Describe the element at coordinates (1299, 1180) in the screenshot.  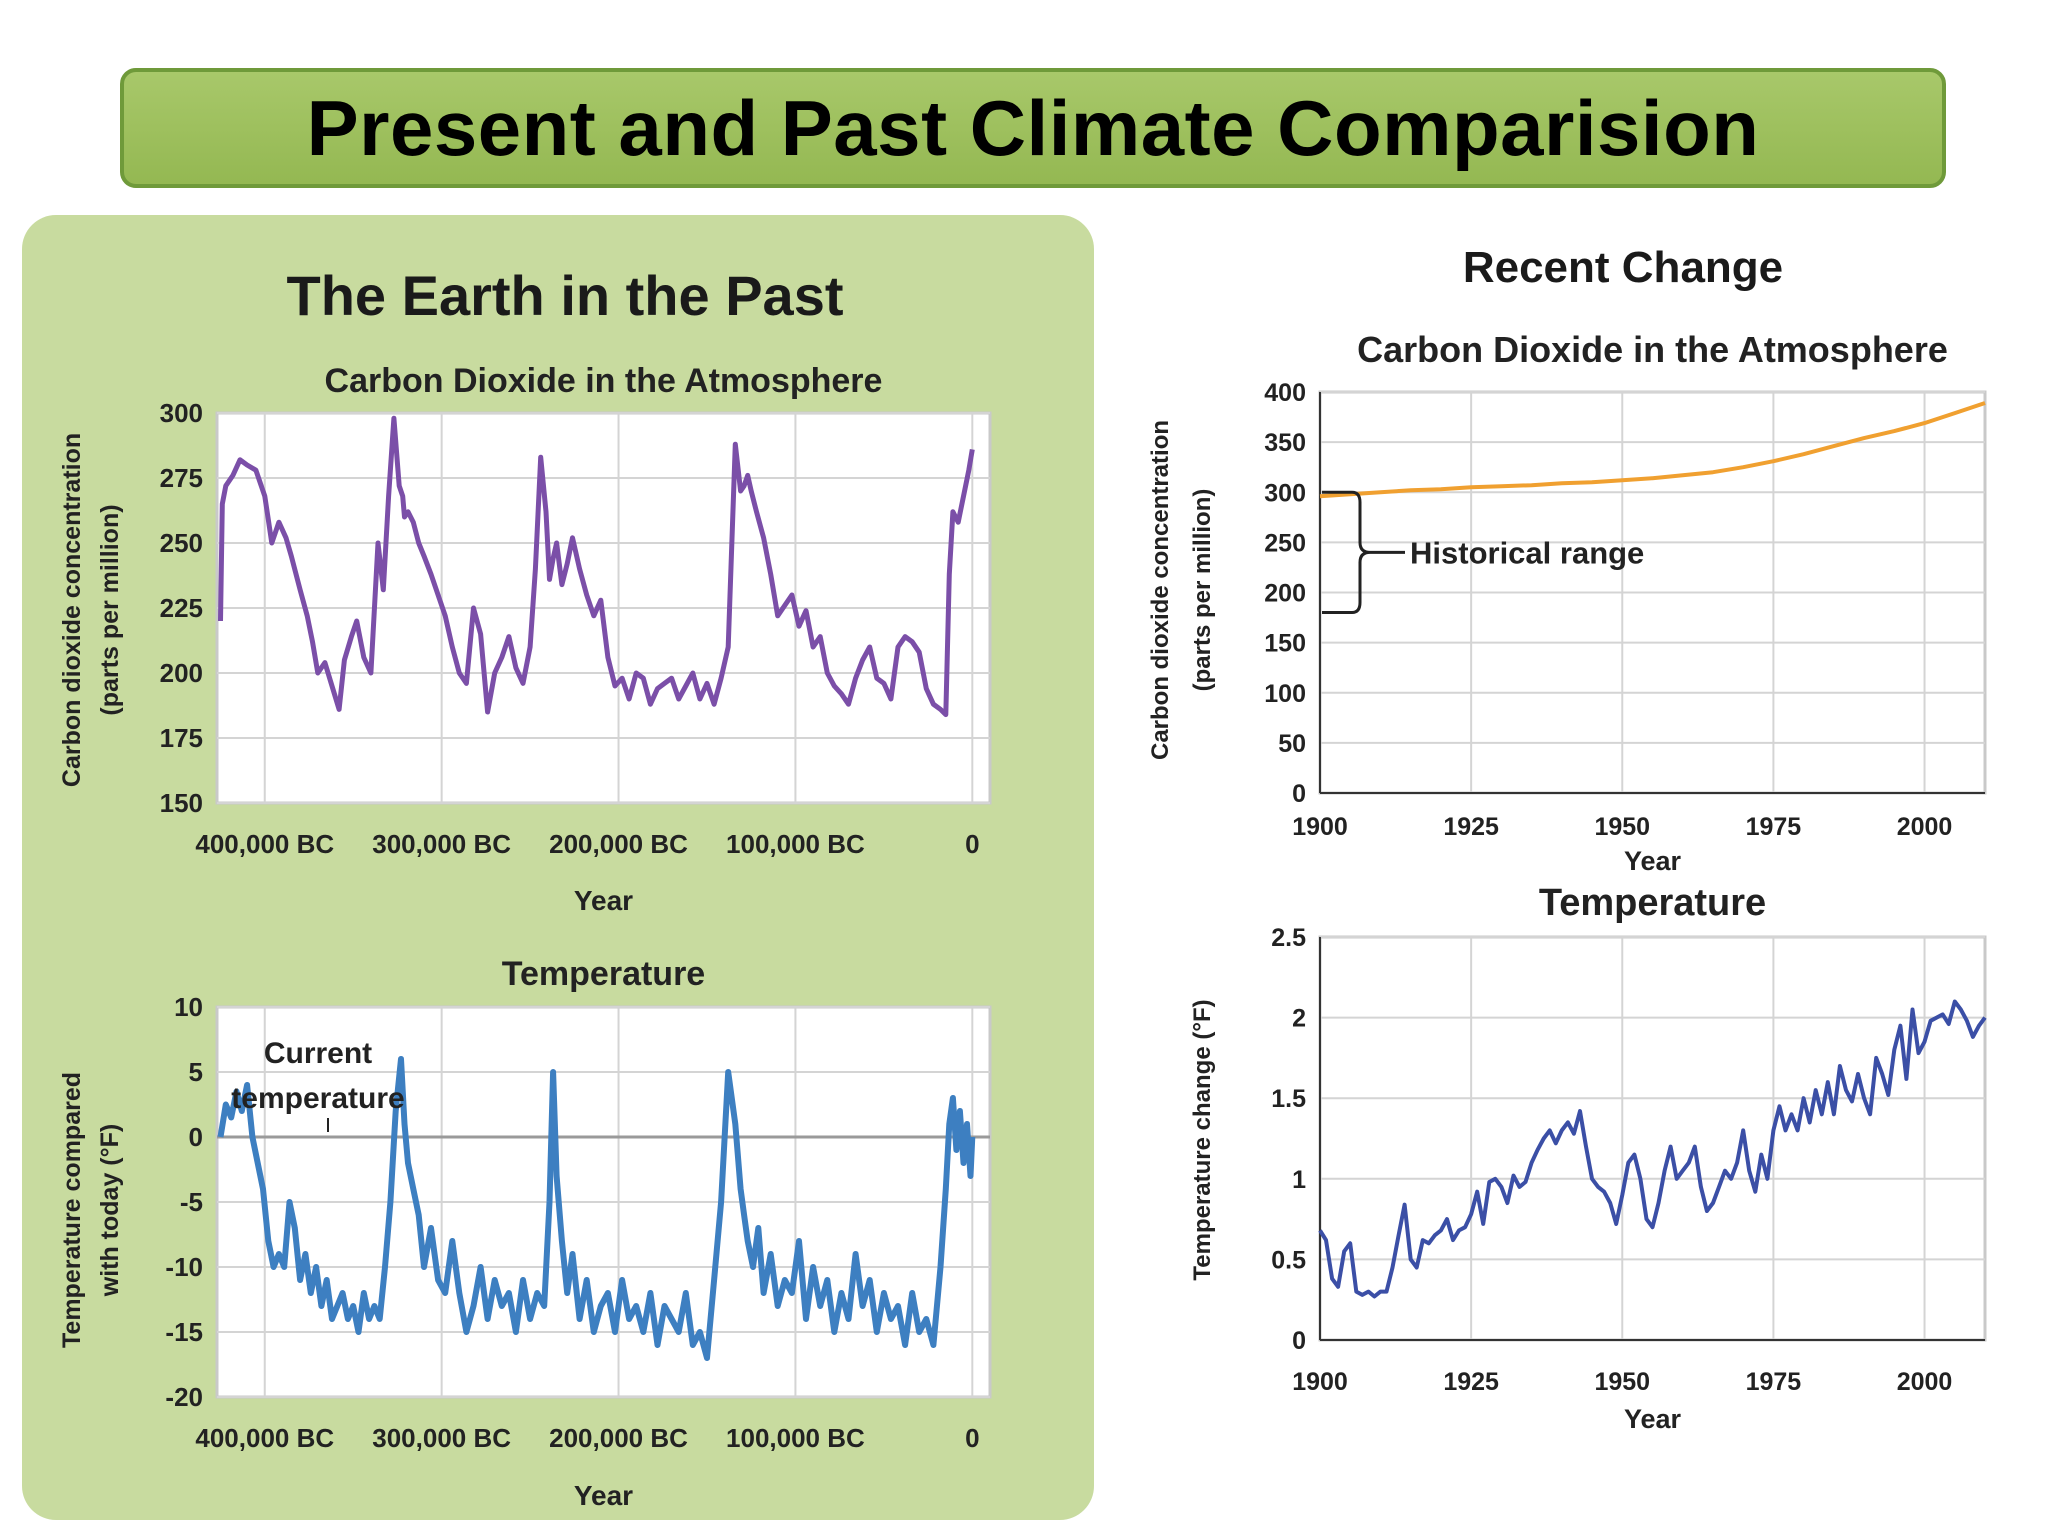
I see `y-tick-label: 1` at that location.